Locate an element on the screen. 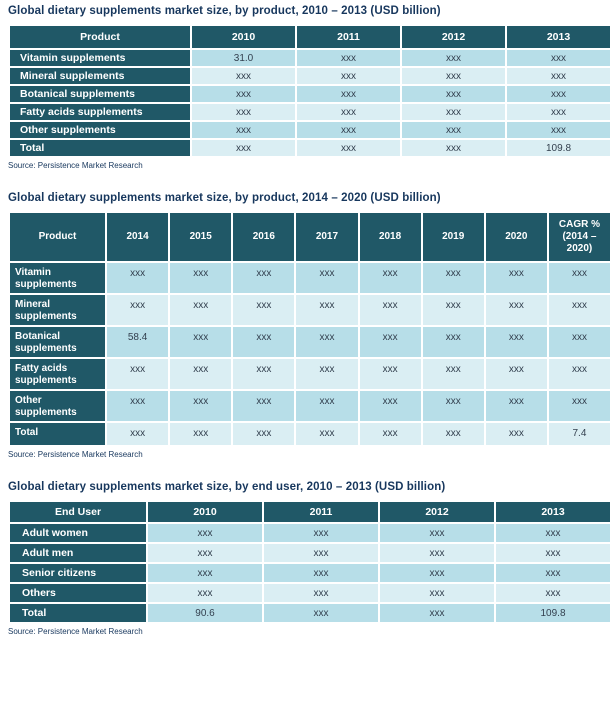  table-row: Mineral supplements xxx xxx xxx xxx is located at coordinates (310, 76).